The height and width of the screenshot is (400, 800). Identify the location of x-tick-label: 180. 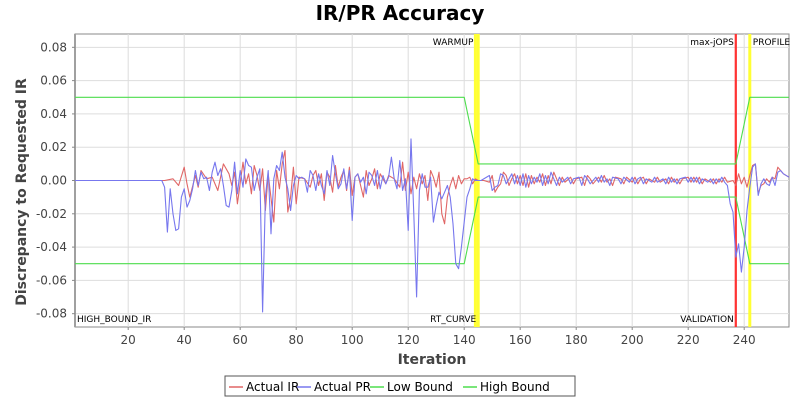
(576, 340).